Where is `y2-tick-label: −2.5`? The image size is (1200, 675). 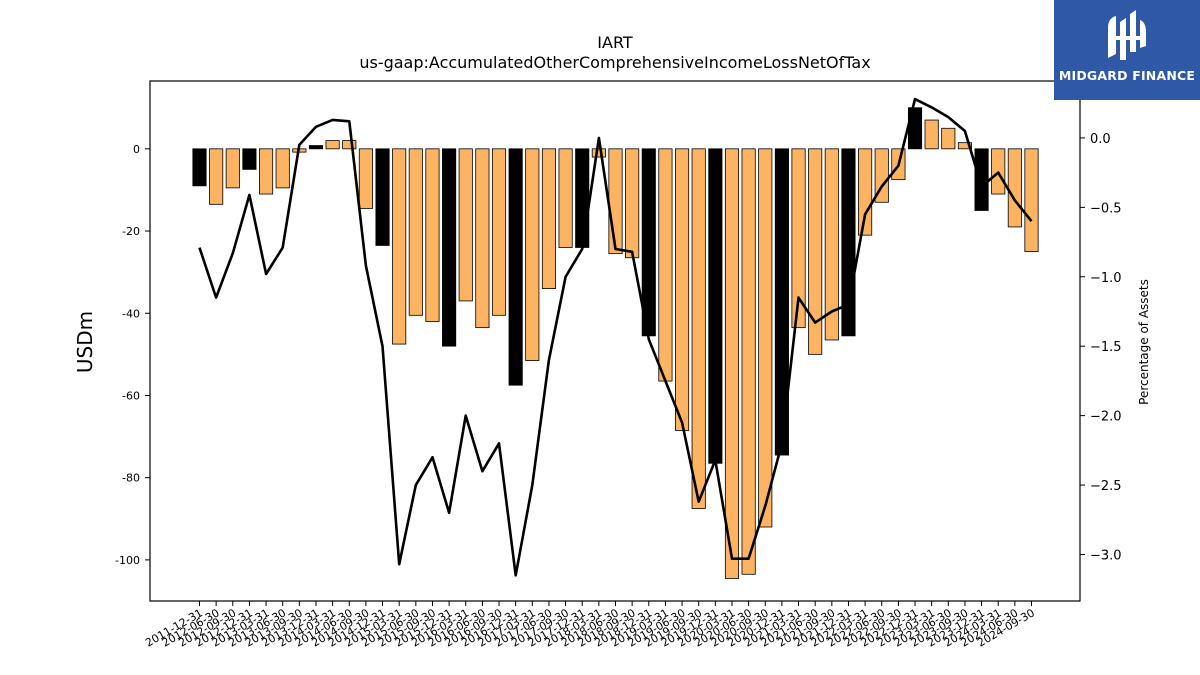 y2-tick-label: −2.5 is located at coordinates (1106, 486).